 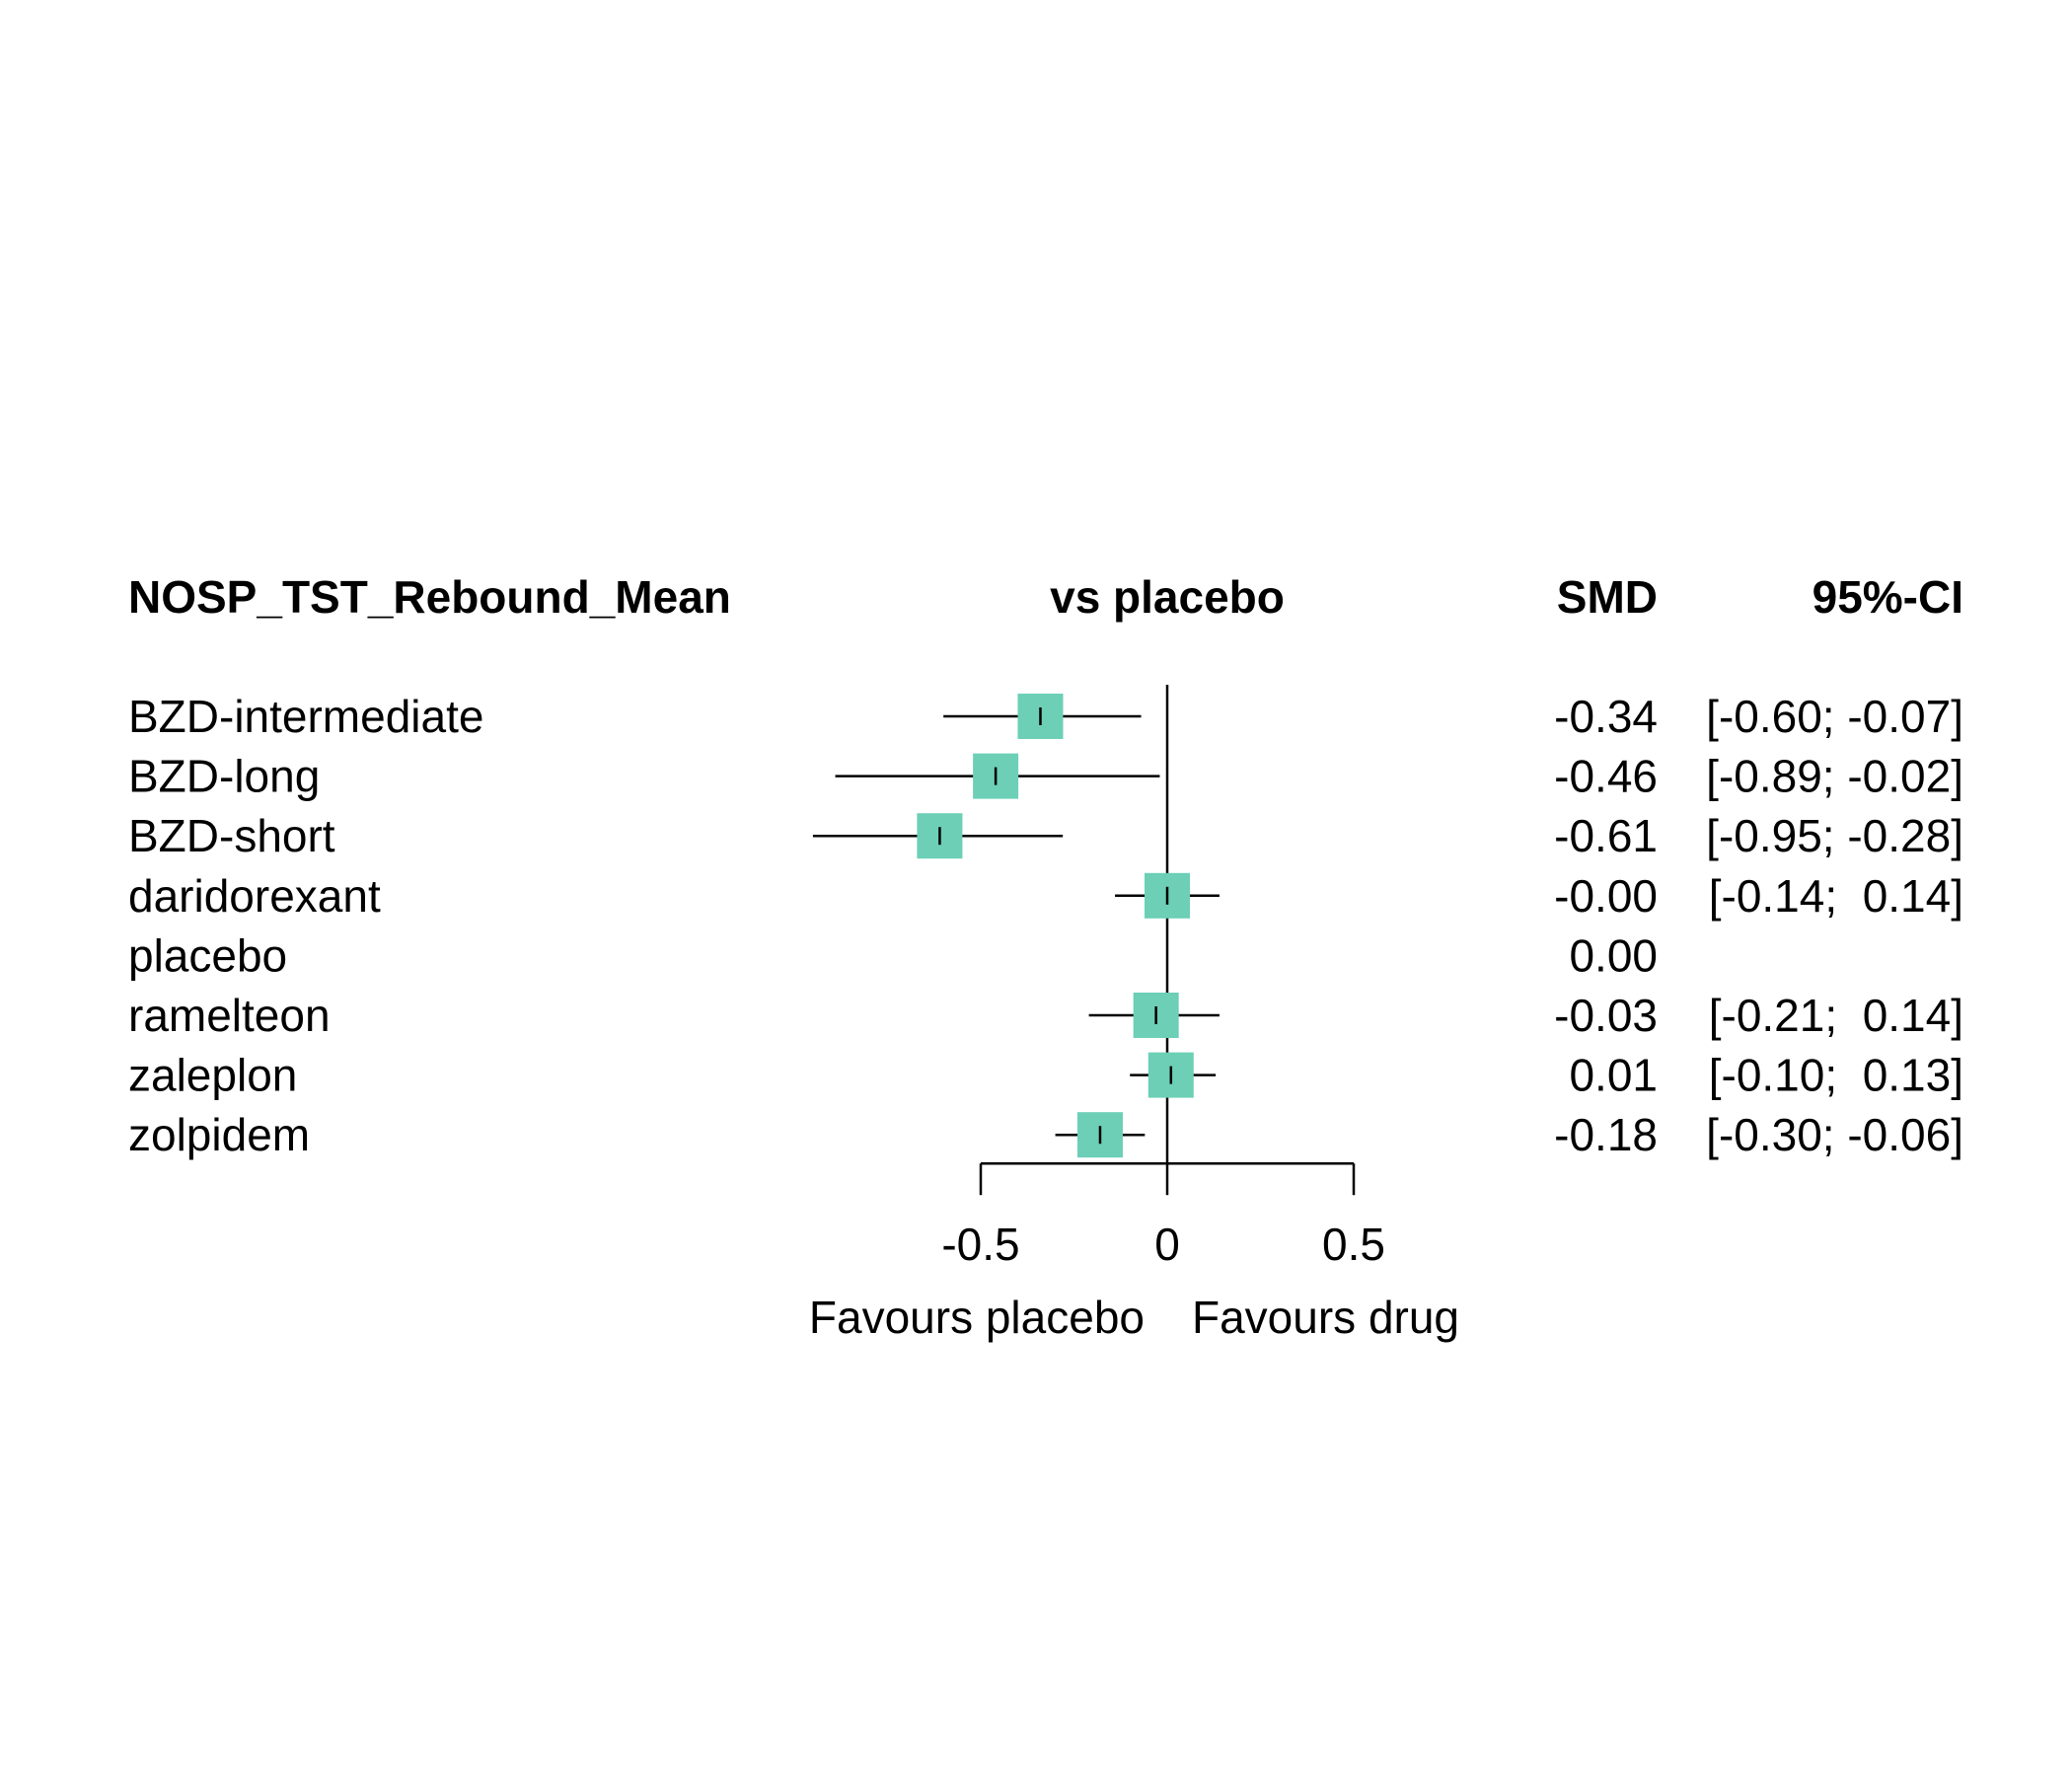 I want to click on favours-right-label: Favours drug, so click(x=1326, y=1318).